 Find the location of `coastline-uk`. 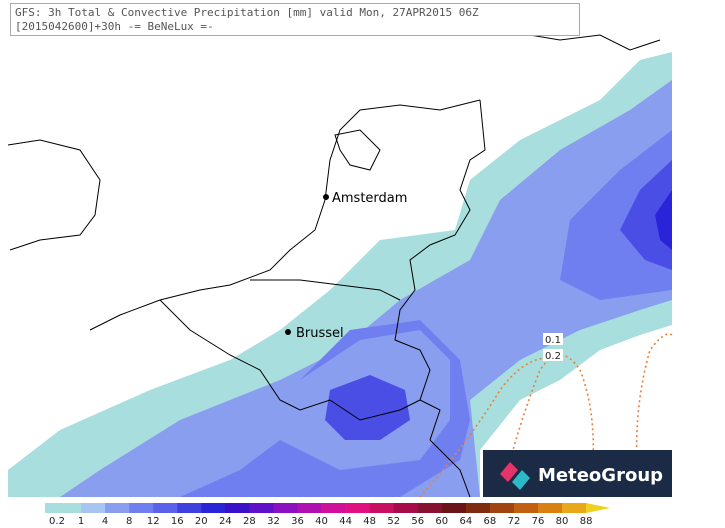

coastline-uk is located at coordinates (54, 195).